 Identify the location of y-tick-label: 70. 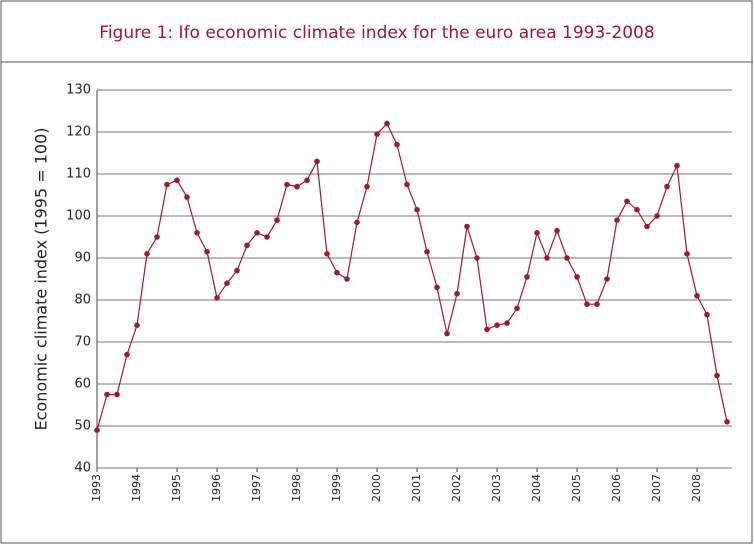
(82, 342).